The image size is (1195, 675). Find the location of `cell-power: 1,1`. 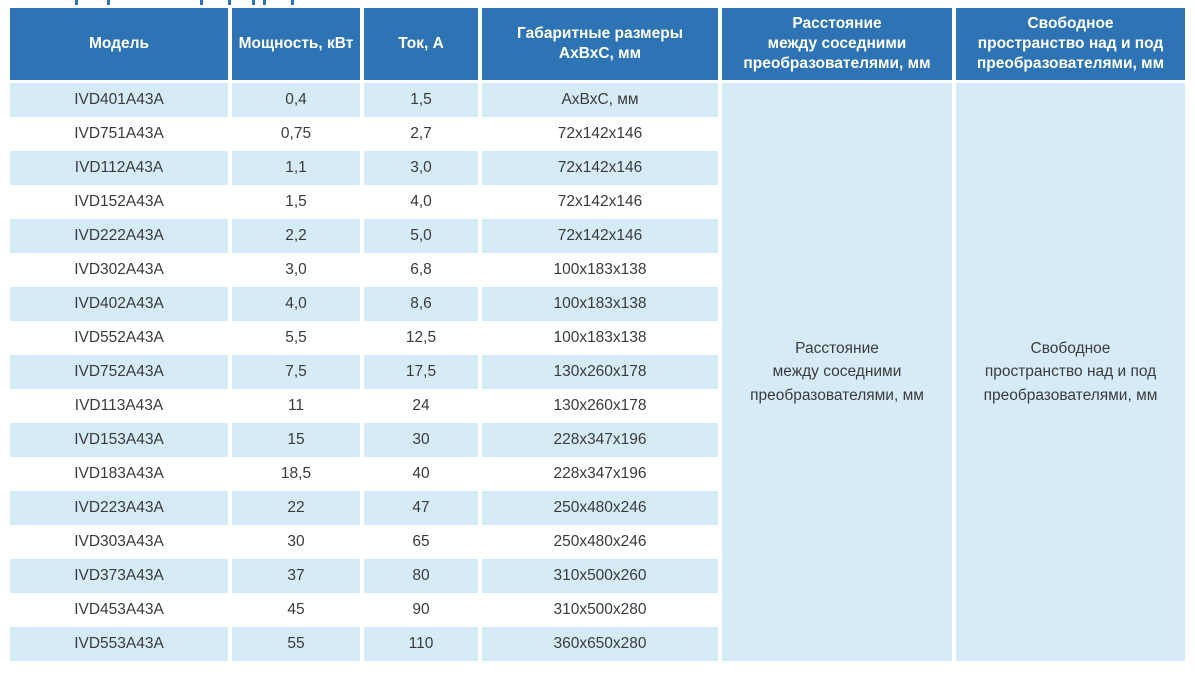

cell-power: 1,1 is located at coordinates (296, 168).